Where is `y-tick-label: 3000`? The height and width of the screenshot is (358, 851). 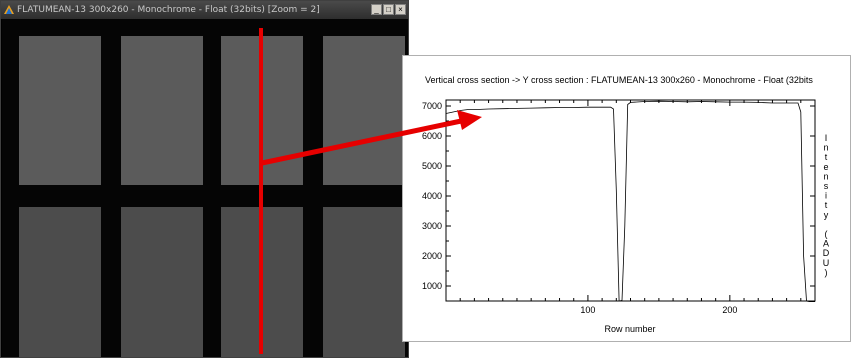
y-tick-label: 3000 is located at coordinates (432, 226).